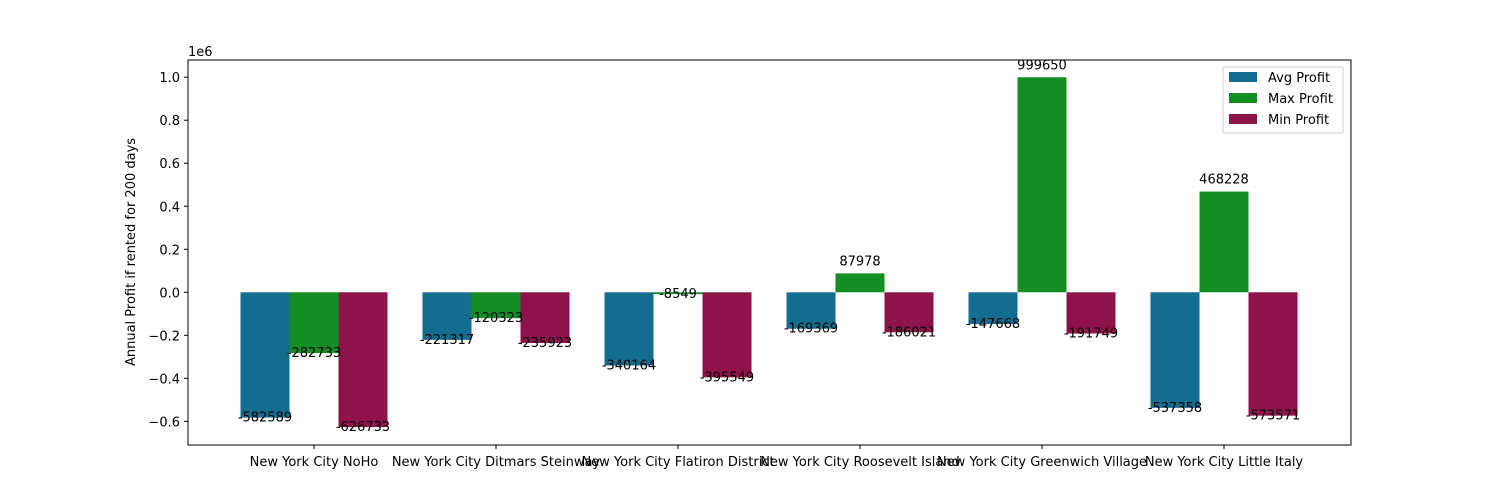  What do you see at coordinates (677, 462) in the screenshot?
I see `x-tick-label: New York City Flatiron District` at bounding box center [677, 462].